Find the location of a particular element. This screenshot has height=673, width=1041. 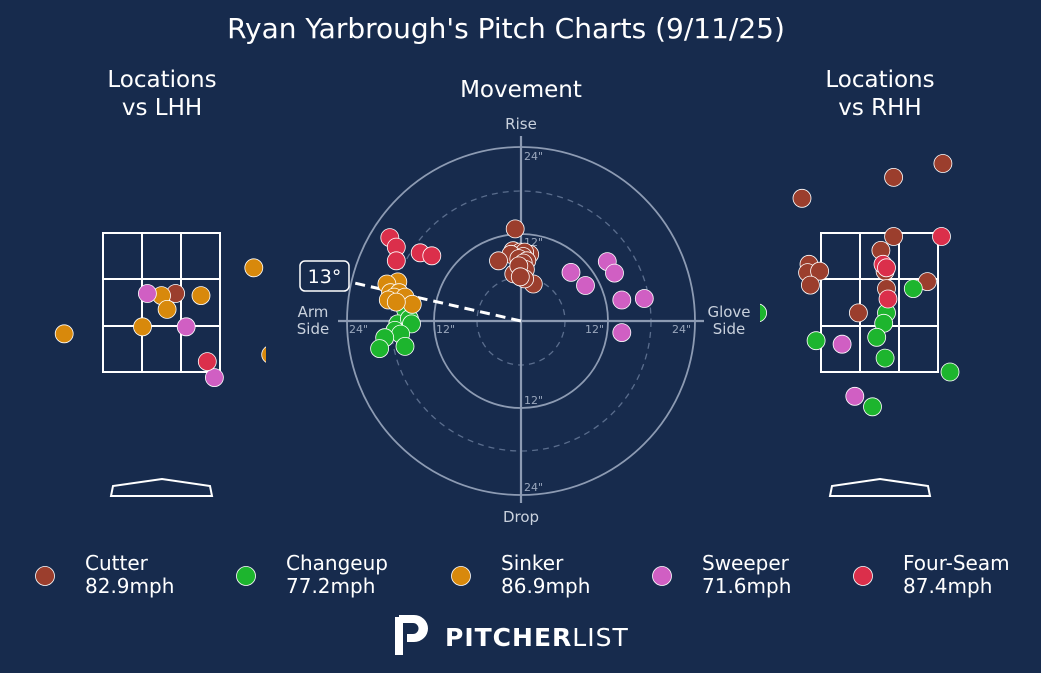

tick-left-24: 24" is located at coordinates (358, 329).